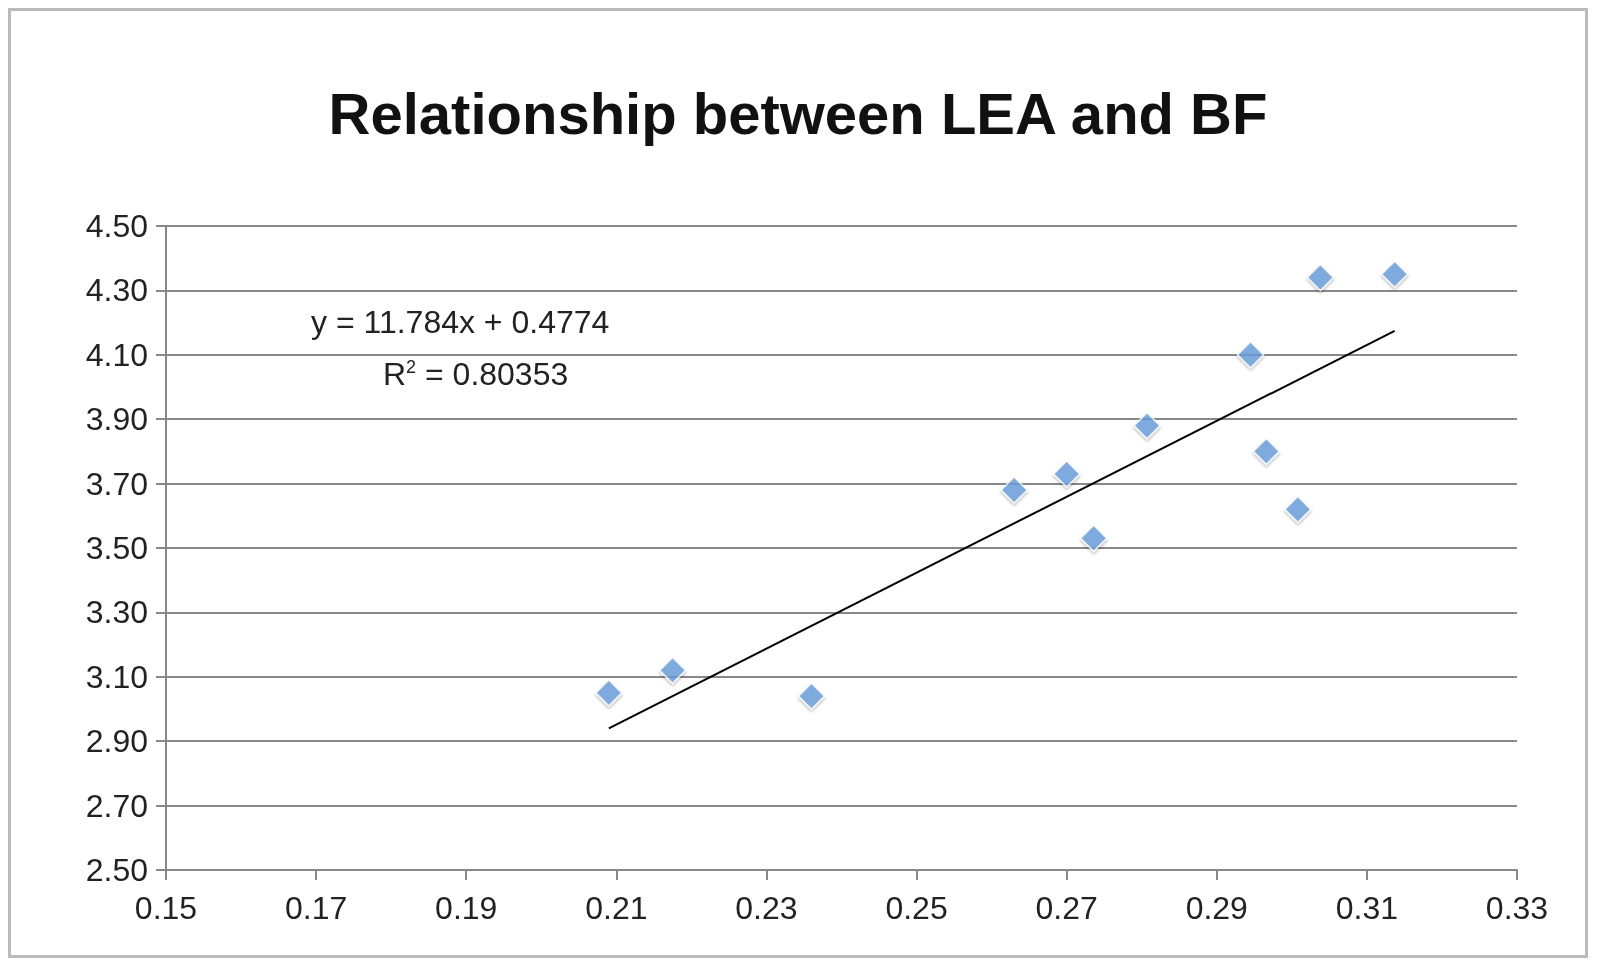 This screenshot has height=971, width=1607. I want to click on y-tick-label: 4.50, so click(116, 226).